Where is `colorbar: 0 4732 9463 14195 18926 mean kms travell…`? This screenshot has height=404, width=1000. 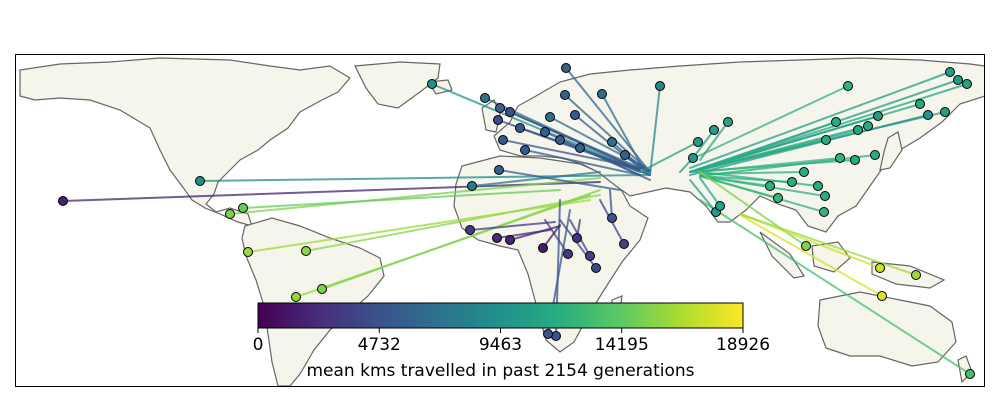
colorbar: 0 4732 9463 14195 18926 mean kms travell… is located at coordinates (511, 341).